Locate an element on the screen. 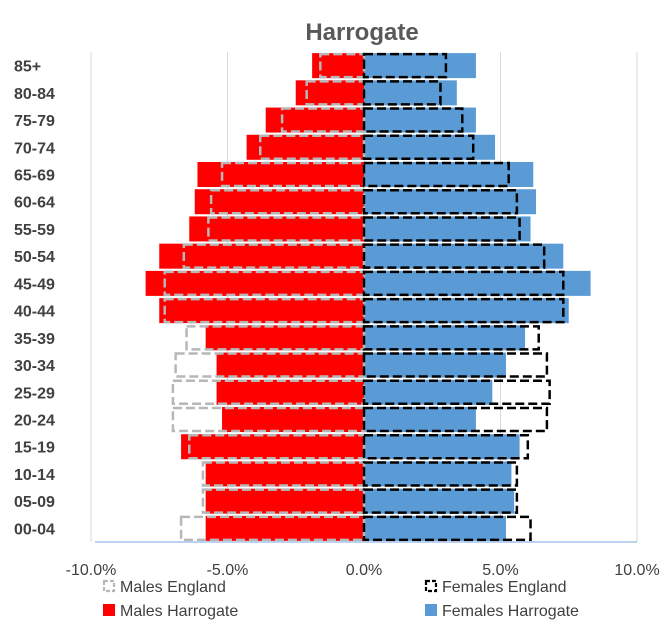  category-label-60-64: 60-64 is located at coordinates (34, 203).